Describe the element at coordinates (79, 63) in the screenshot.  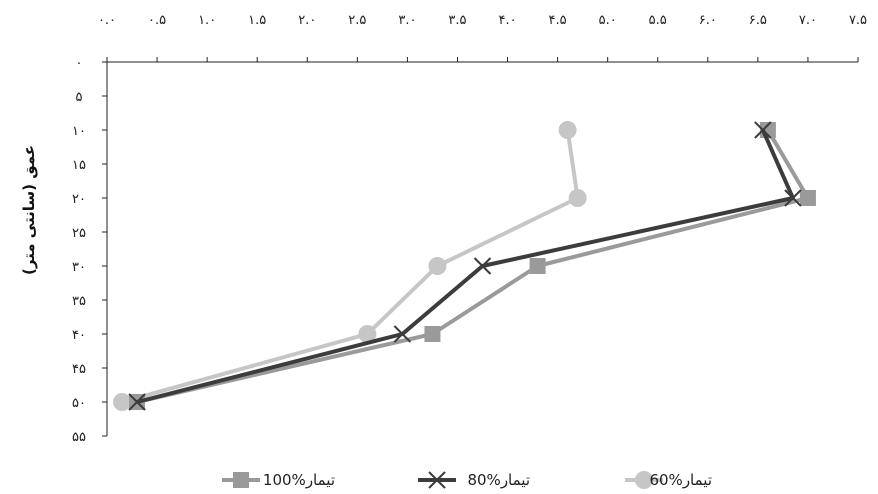
I see `y-tick-label: ۰` at that location.